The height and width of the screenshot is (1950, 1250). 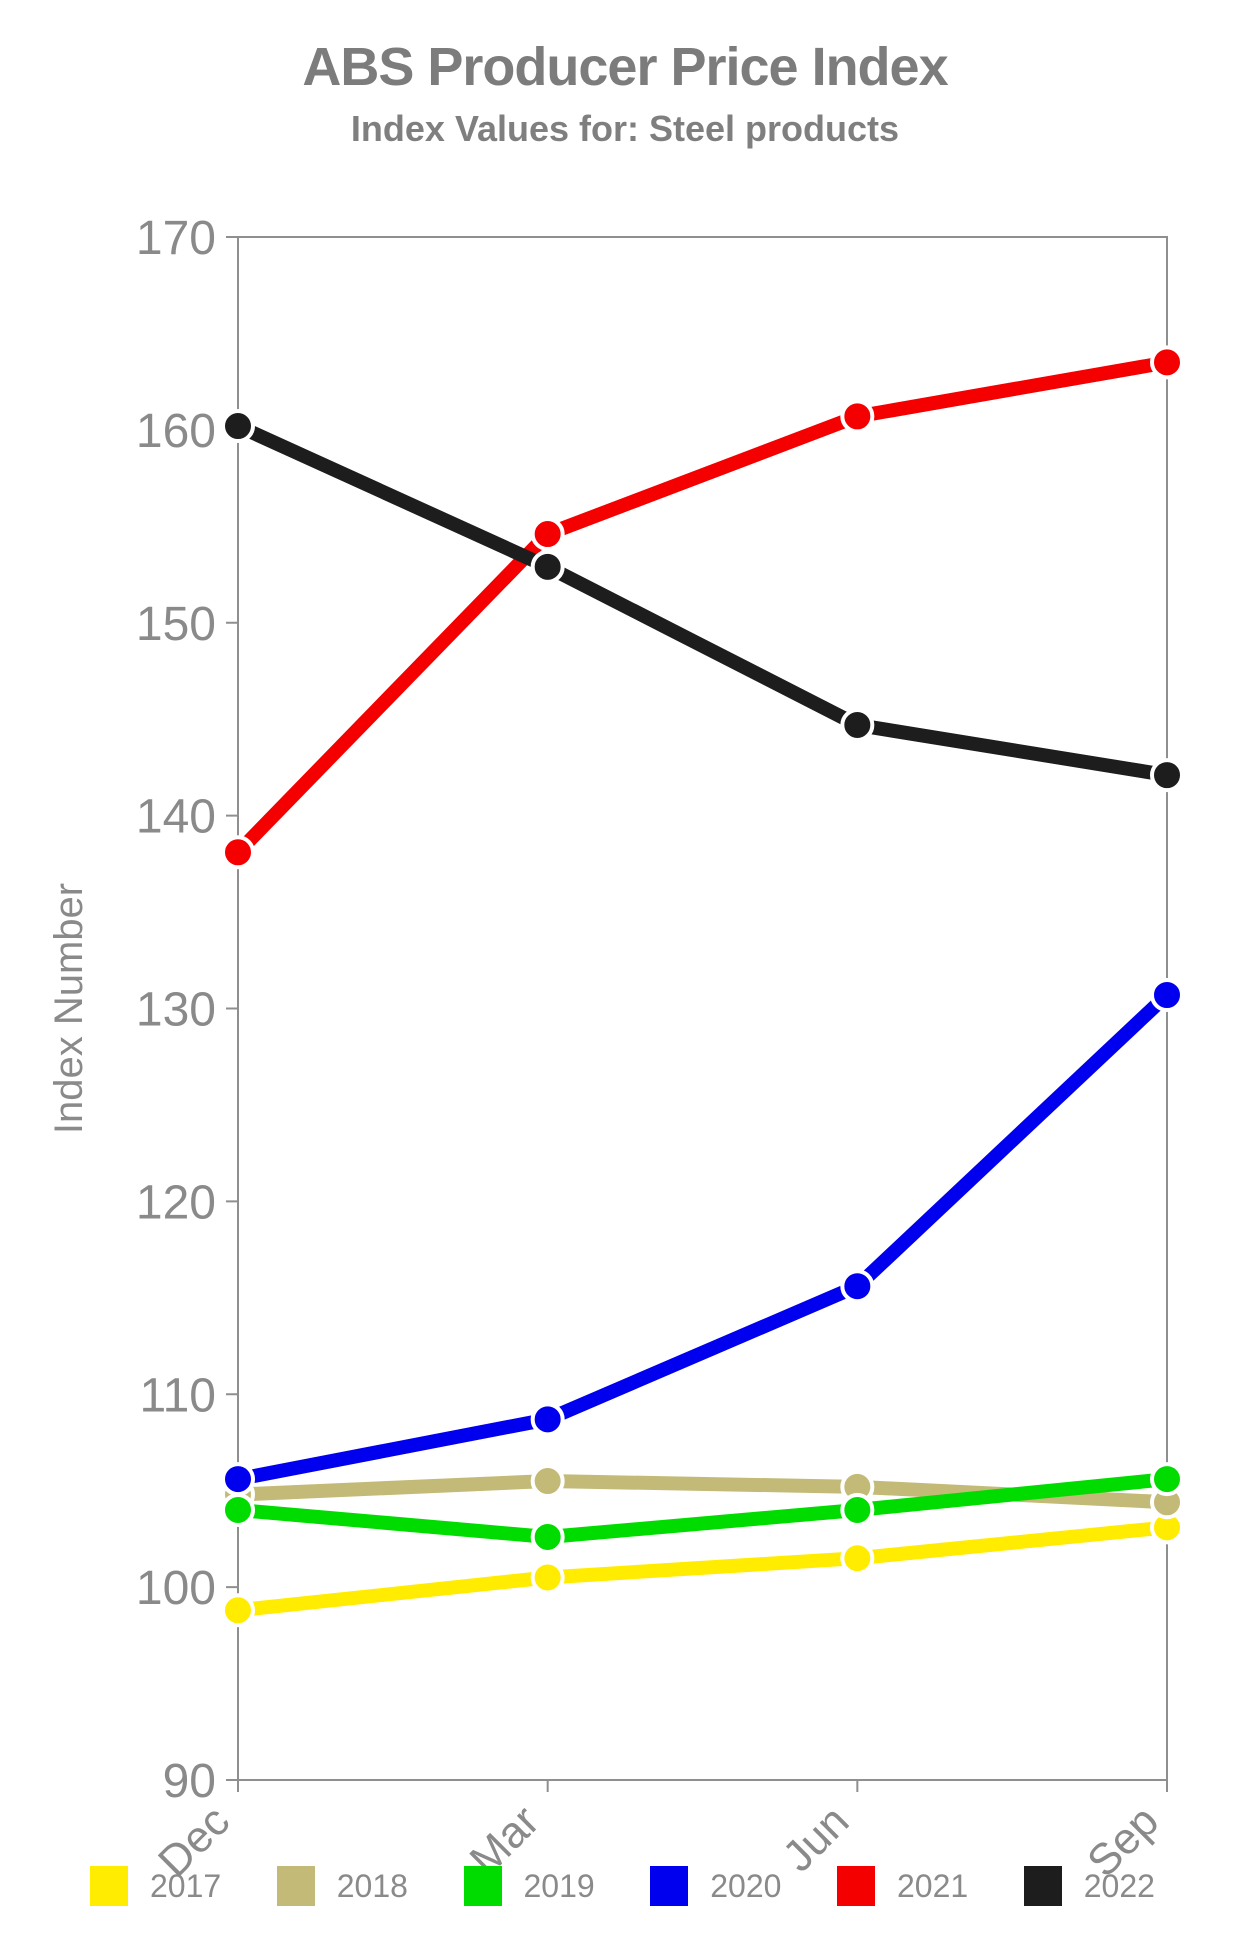 I want to click on data-point-2020-Dec, so click(x=238, y=1479).